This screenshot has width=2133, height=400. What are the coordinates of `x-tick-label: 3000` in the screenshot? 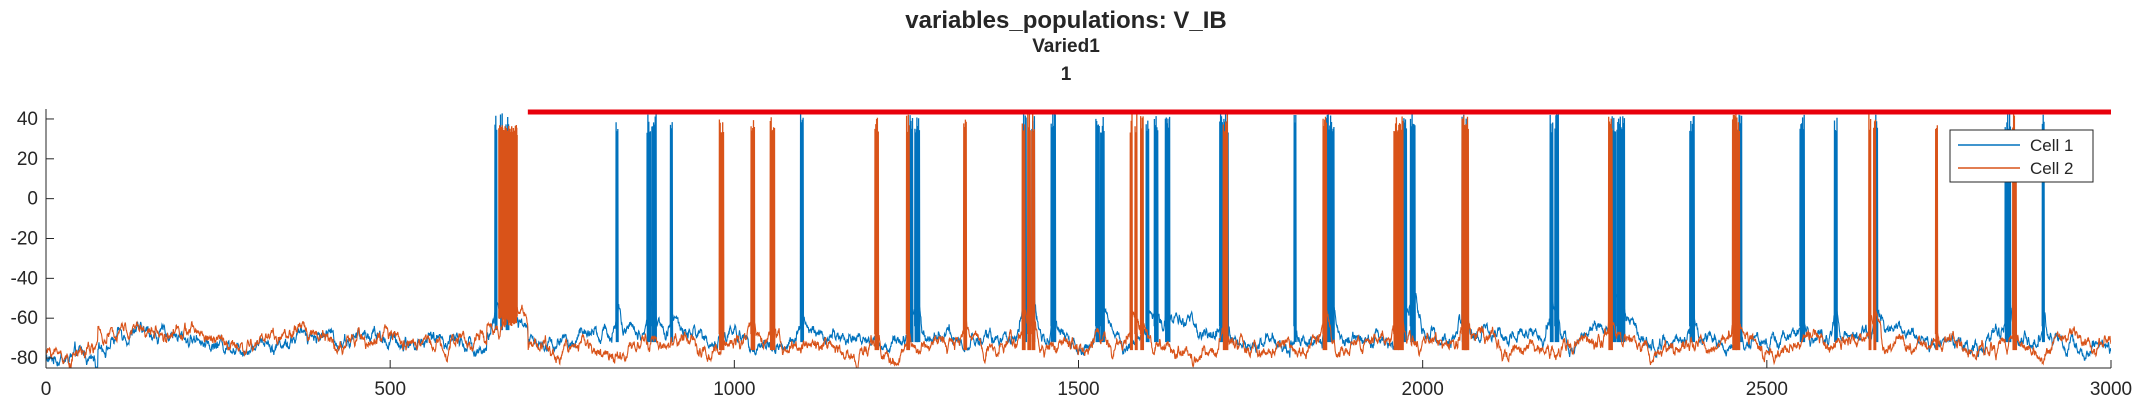 It's located at (2111, 389).